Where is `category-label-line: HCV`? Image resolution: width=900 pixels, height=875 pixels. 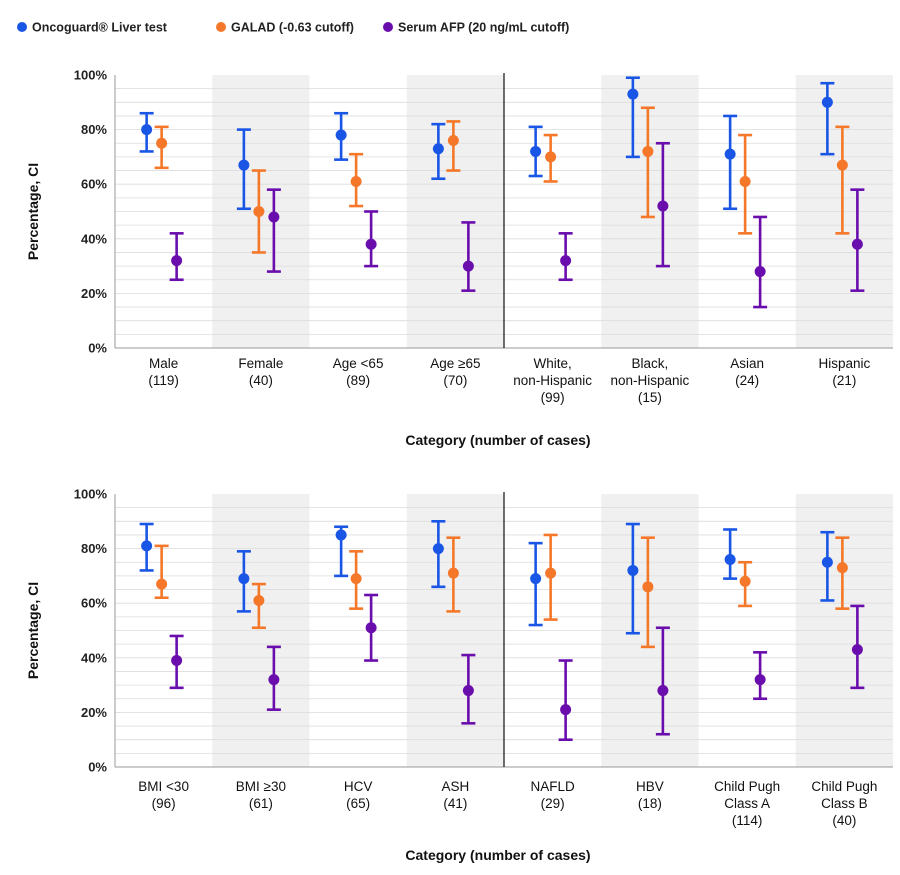
category-label-line: HCV is located at coordinates (358, 786).